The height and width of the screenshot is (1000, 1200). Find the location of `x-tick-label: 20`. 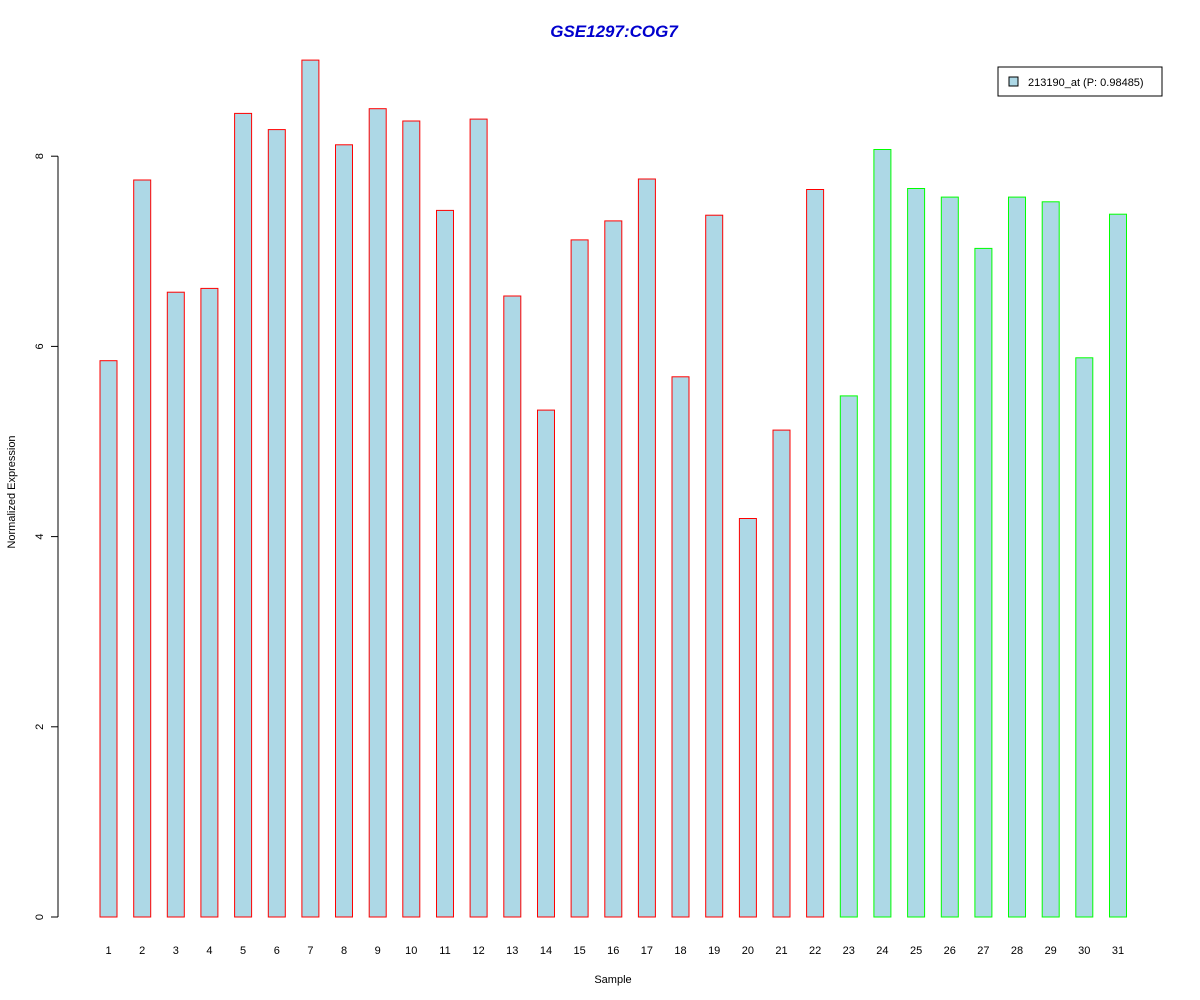

x-tick-label: 20 is located at coordinates (748, 951).